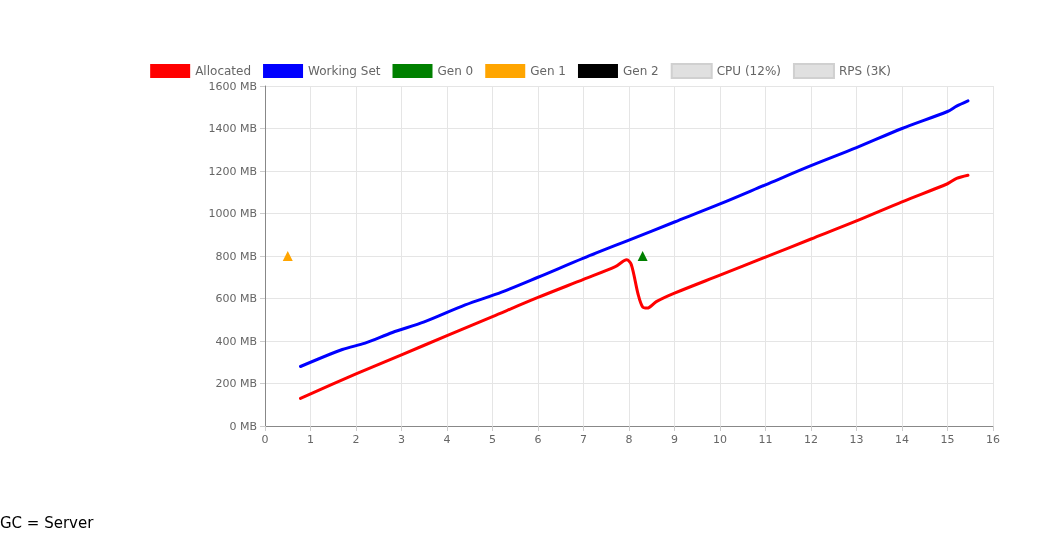  Describe the element at coordinates (455, 71) in the screenshot. I see `legend-label: Gen 0` at that location.